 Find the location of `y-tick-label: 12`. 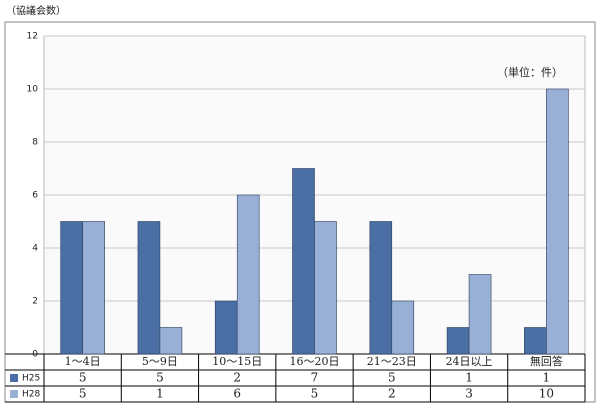

y-tick-label: 12 is located at coordinates (32, 37).